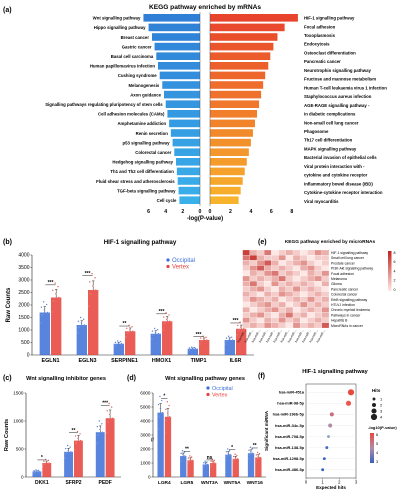  Describe the element at coordinates (349, 253) in the screenshot. I see `heatmap-row-label: HIF-1 signalling pathway` at that location.